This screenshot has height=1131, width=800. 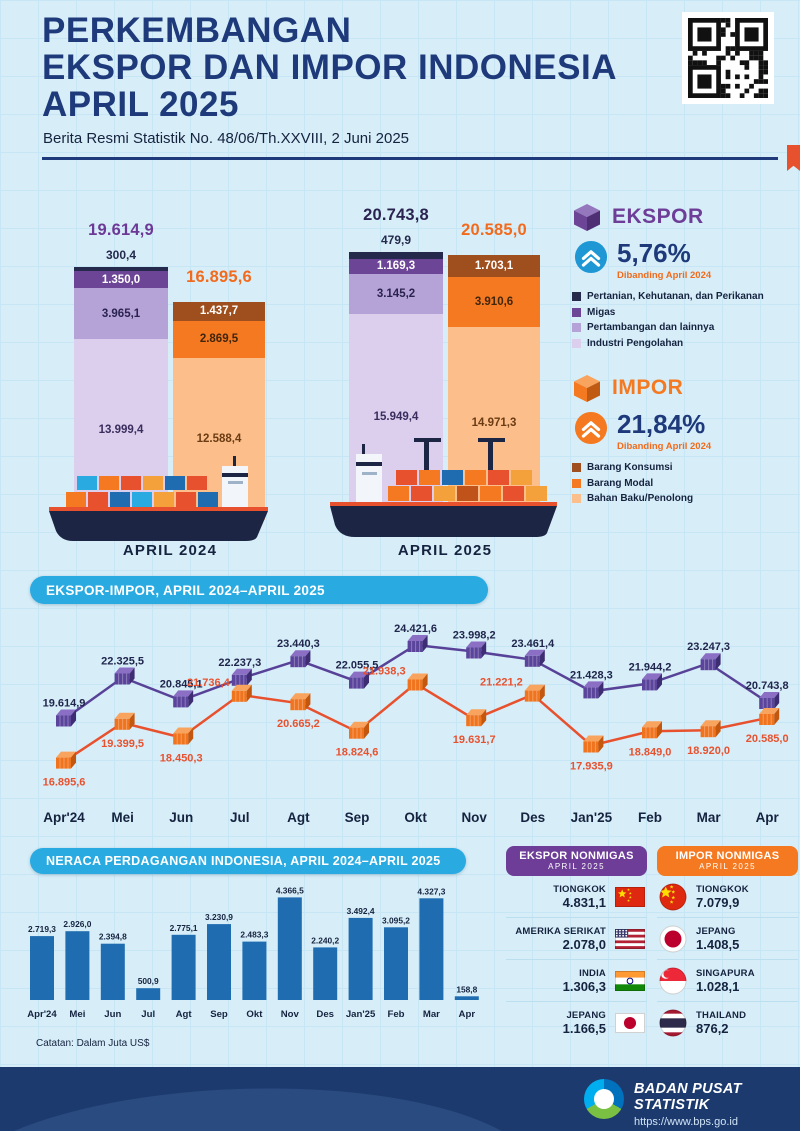 I want to click on trade-value: 876,2, so click(x=712, y=1028).